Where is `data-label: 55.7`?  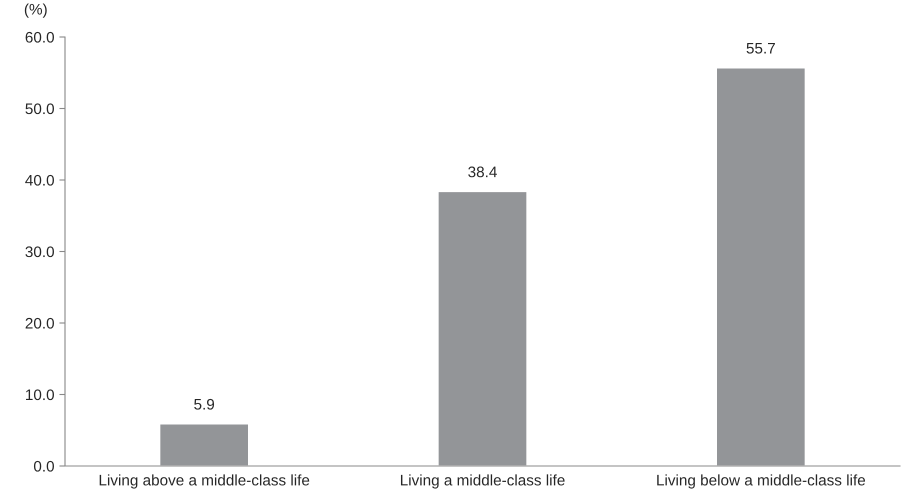
data-label: 55.7 is located at coordinates (760, 48).